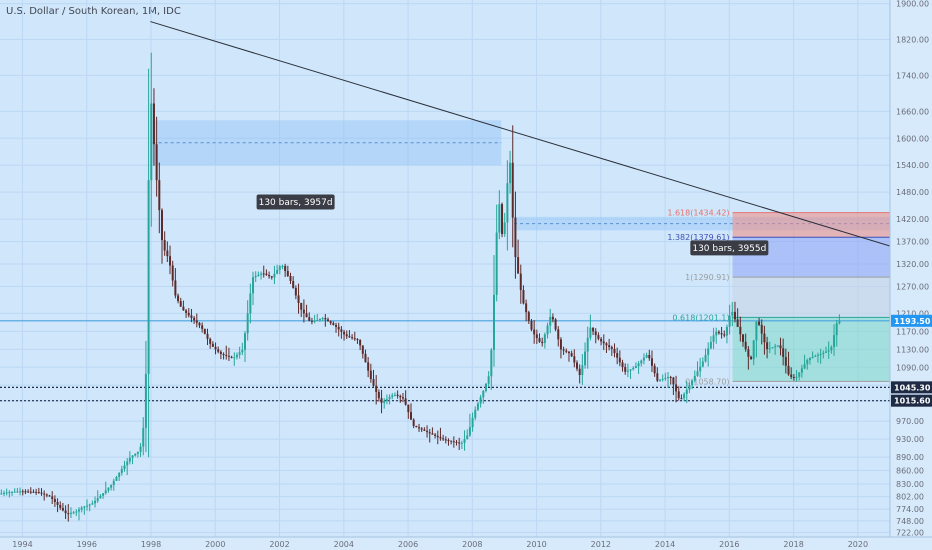 Image resolution: width=932 pixels, height=550 pixels. What do you see at coordinates (344, 544) in the screenshot?
I see `x-tick-label-5: 2004` at bounding box center [344, 544].